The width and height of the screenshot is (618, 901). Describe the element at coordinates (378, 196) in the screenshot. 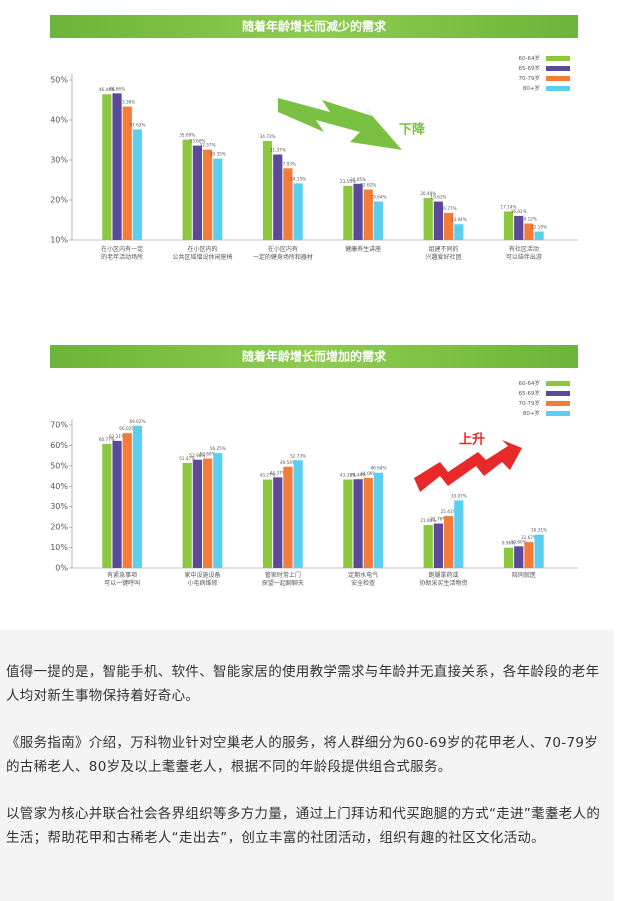

I see `value-label: 19.64%` at that location.